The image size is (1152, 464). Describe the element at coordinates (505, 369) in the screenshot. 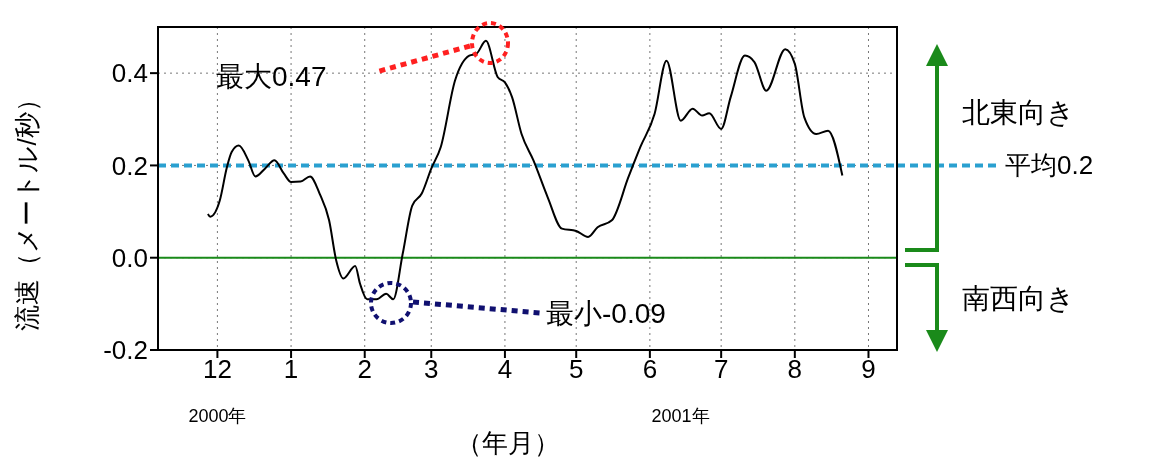

I see `x-tick-label: 4` at that location.